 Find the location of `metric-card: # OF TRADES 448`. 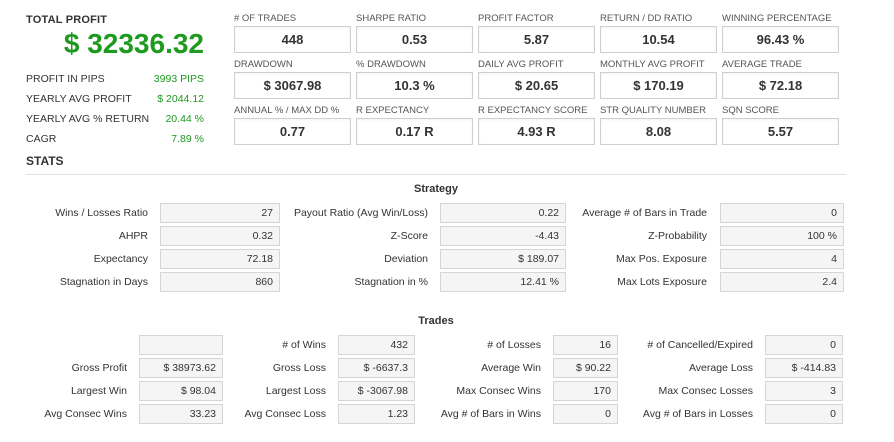

metric-card: # OF TRADES 448 is located at coordinates (292, 33).